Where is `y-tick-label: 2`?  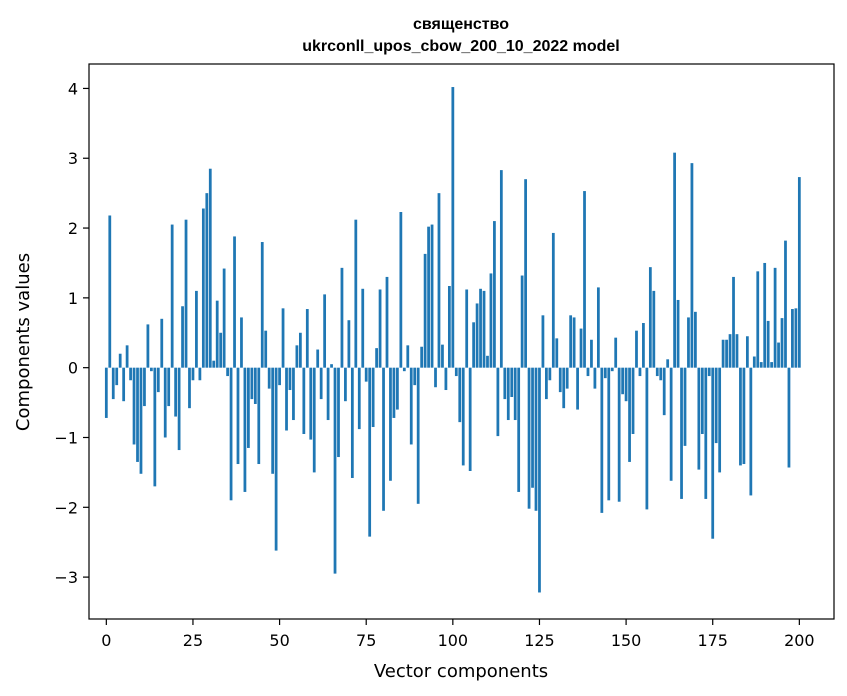 y-tick-label: 2 is located at coordinates (73, 228).